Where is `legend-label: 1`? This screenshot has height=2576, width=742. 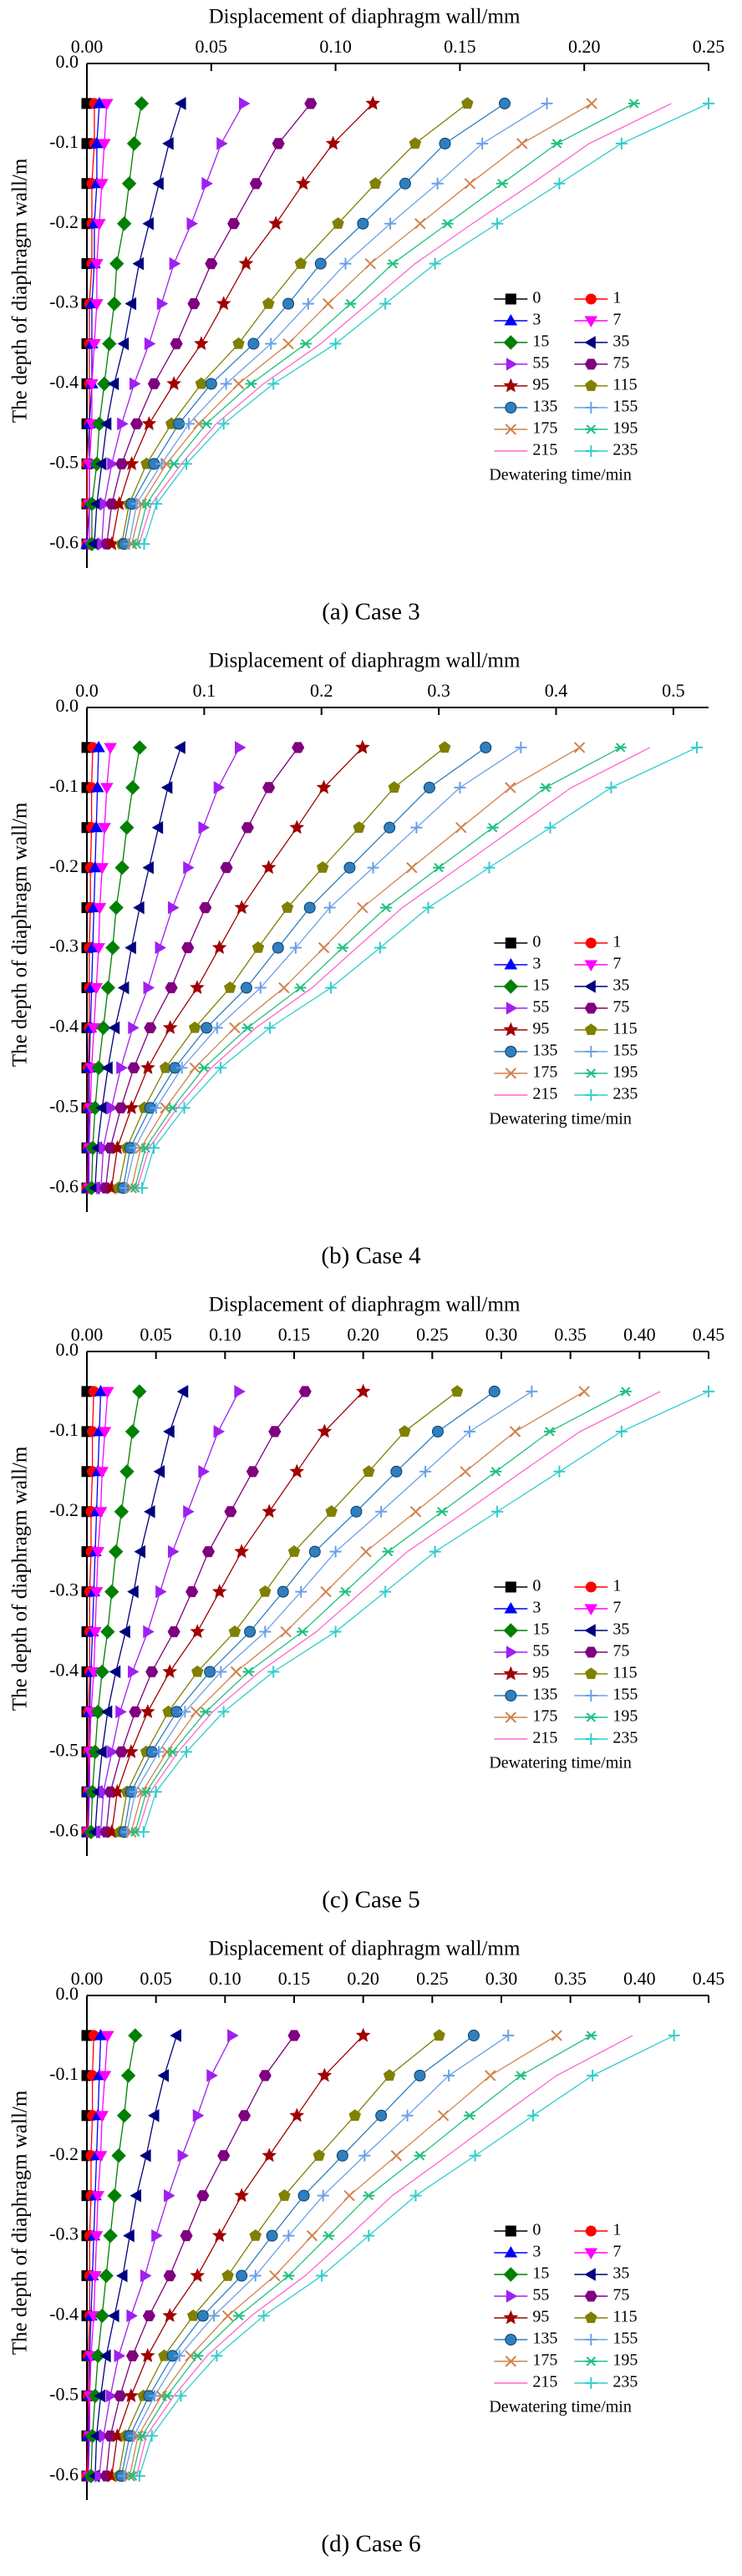
legend-label: 1 is located at coordinates (616, 2230).